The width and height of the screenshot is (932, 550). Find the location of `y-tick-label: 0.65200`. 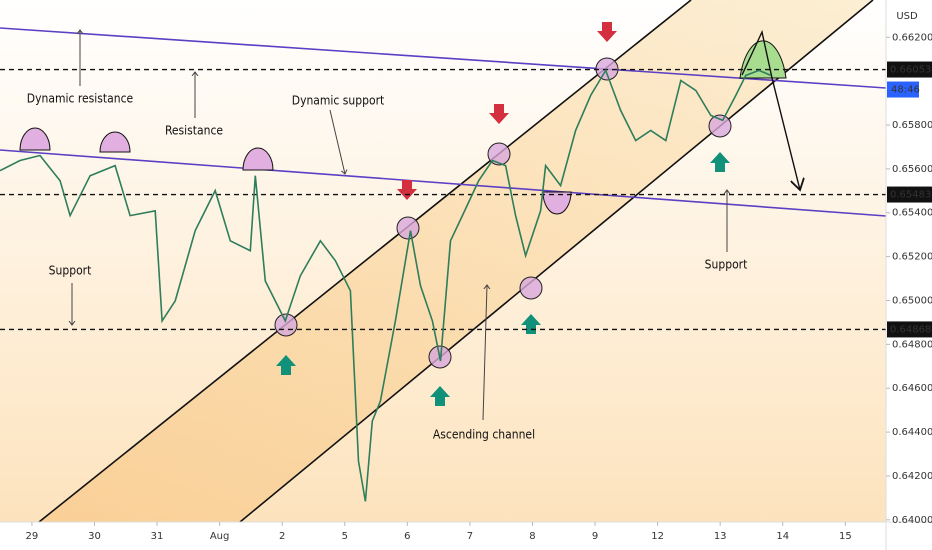

y-tick-label: 0.65200 is located at coordinates (912, 257).